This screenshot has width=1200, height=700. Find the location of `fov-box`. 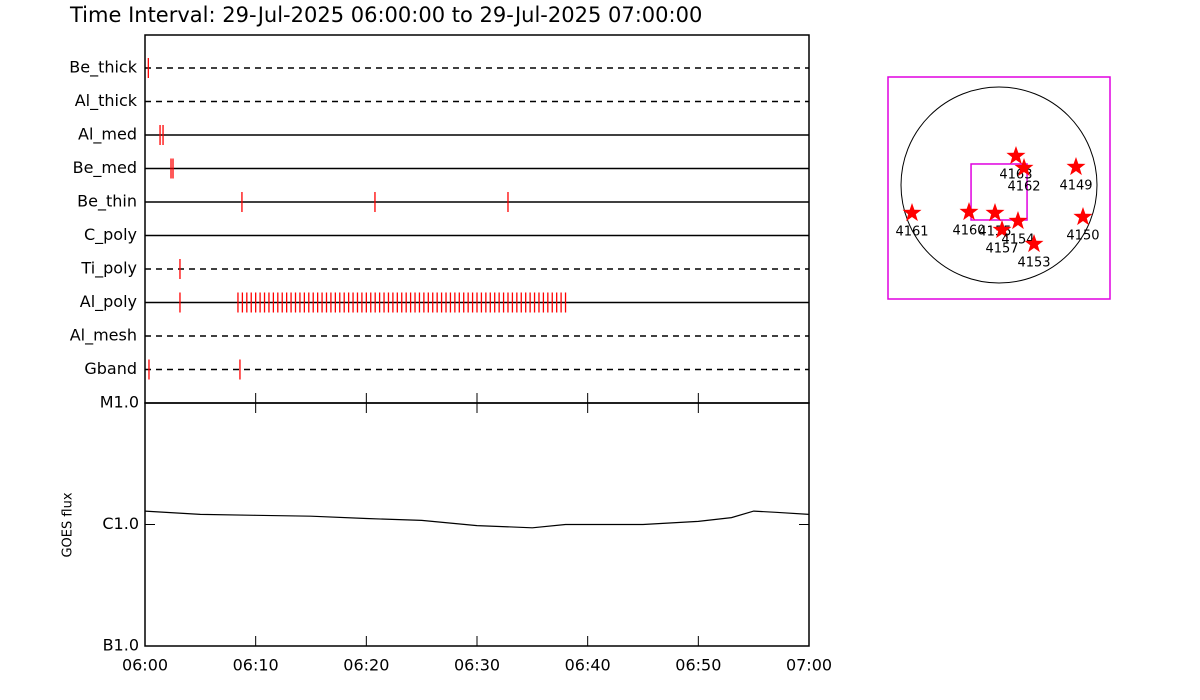

fov-box is located at coordinates (999, 192).